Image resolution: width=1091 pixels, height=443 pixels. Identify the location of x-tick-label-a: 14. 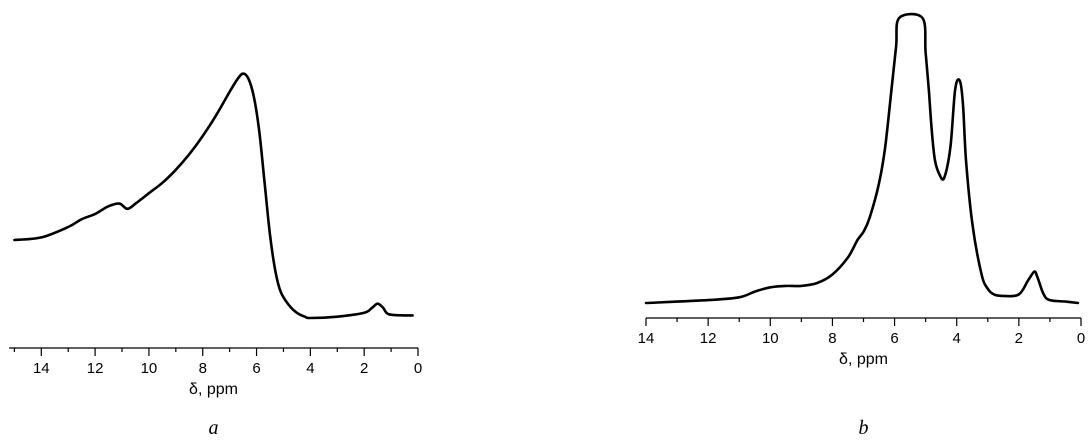
(41, 368).